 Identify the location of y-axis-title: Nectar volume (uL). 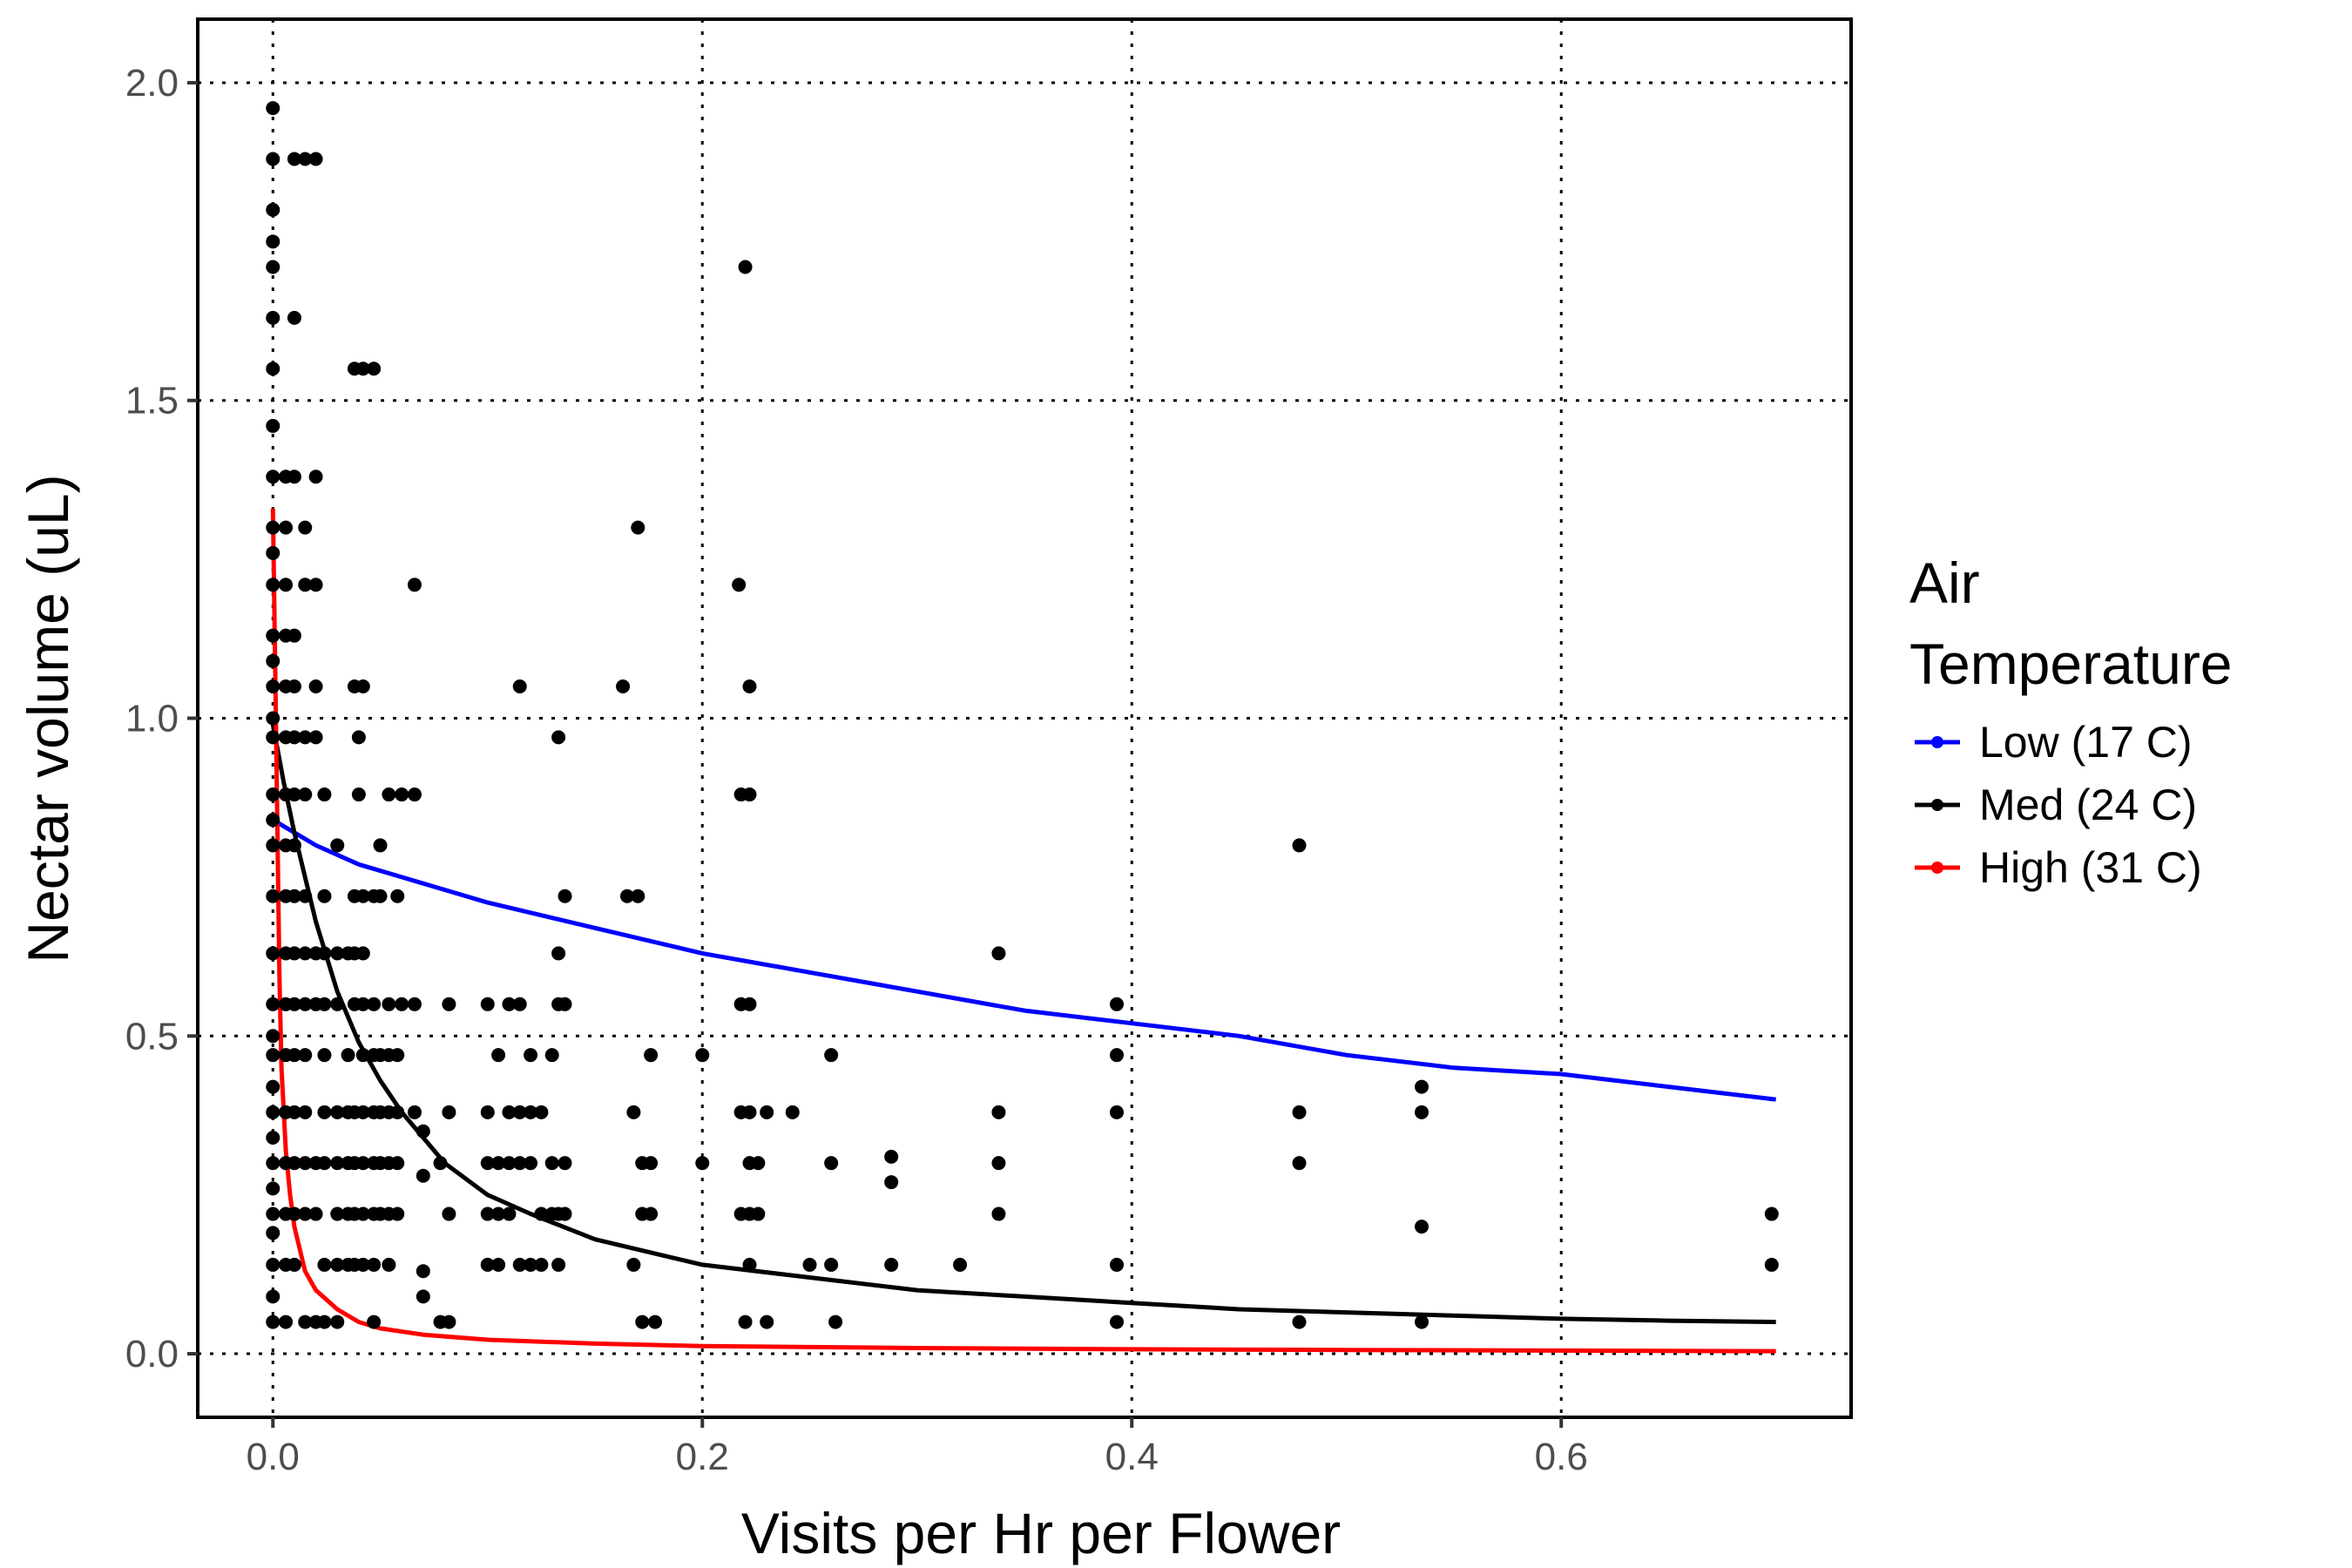
(48, 718).